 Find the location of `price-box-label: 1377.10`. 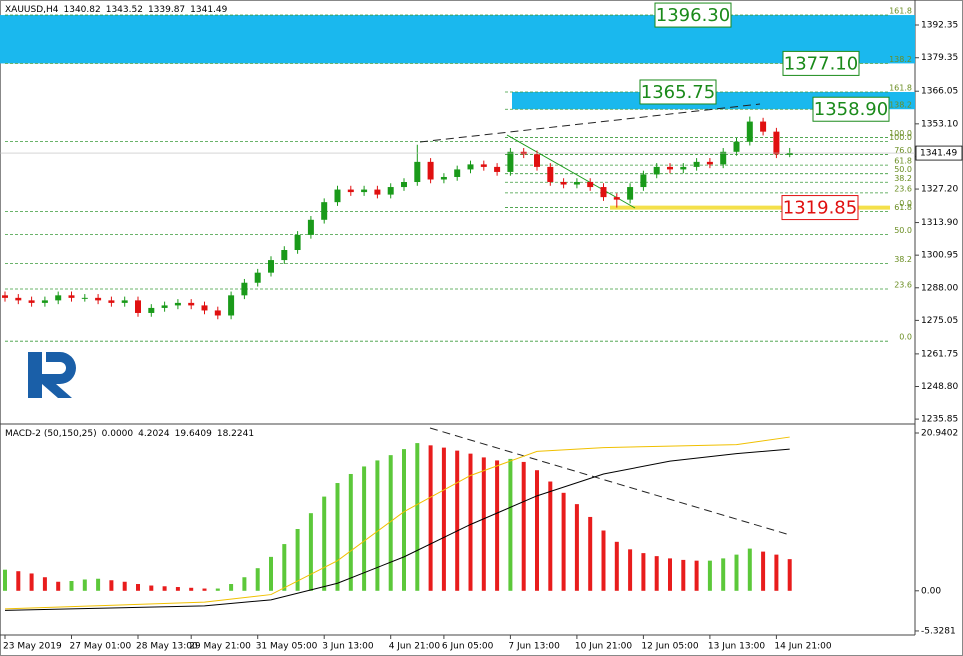

price-box-label: 1377.10 is located at coordinates (821, 63).